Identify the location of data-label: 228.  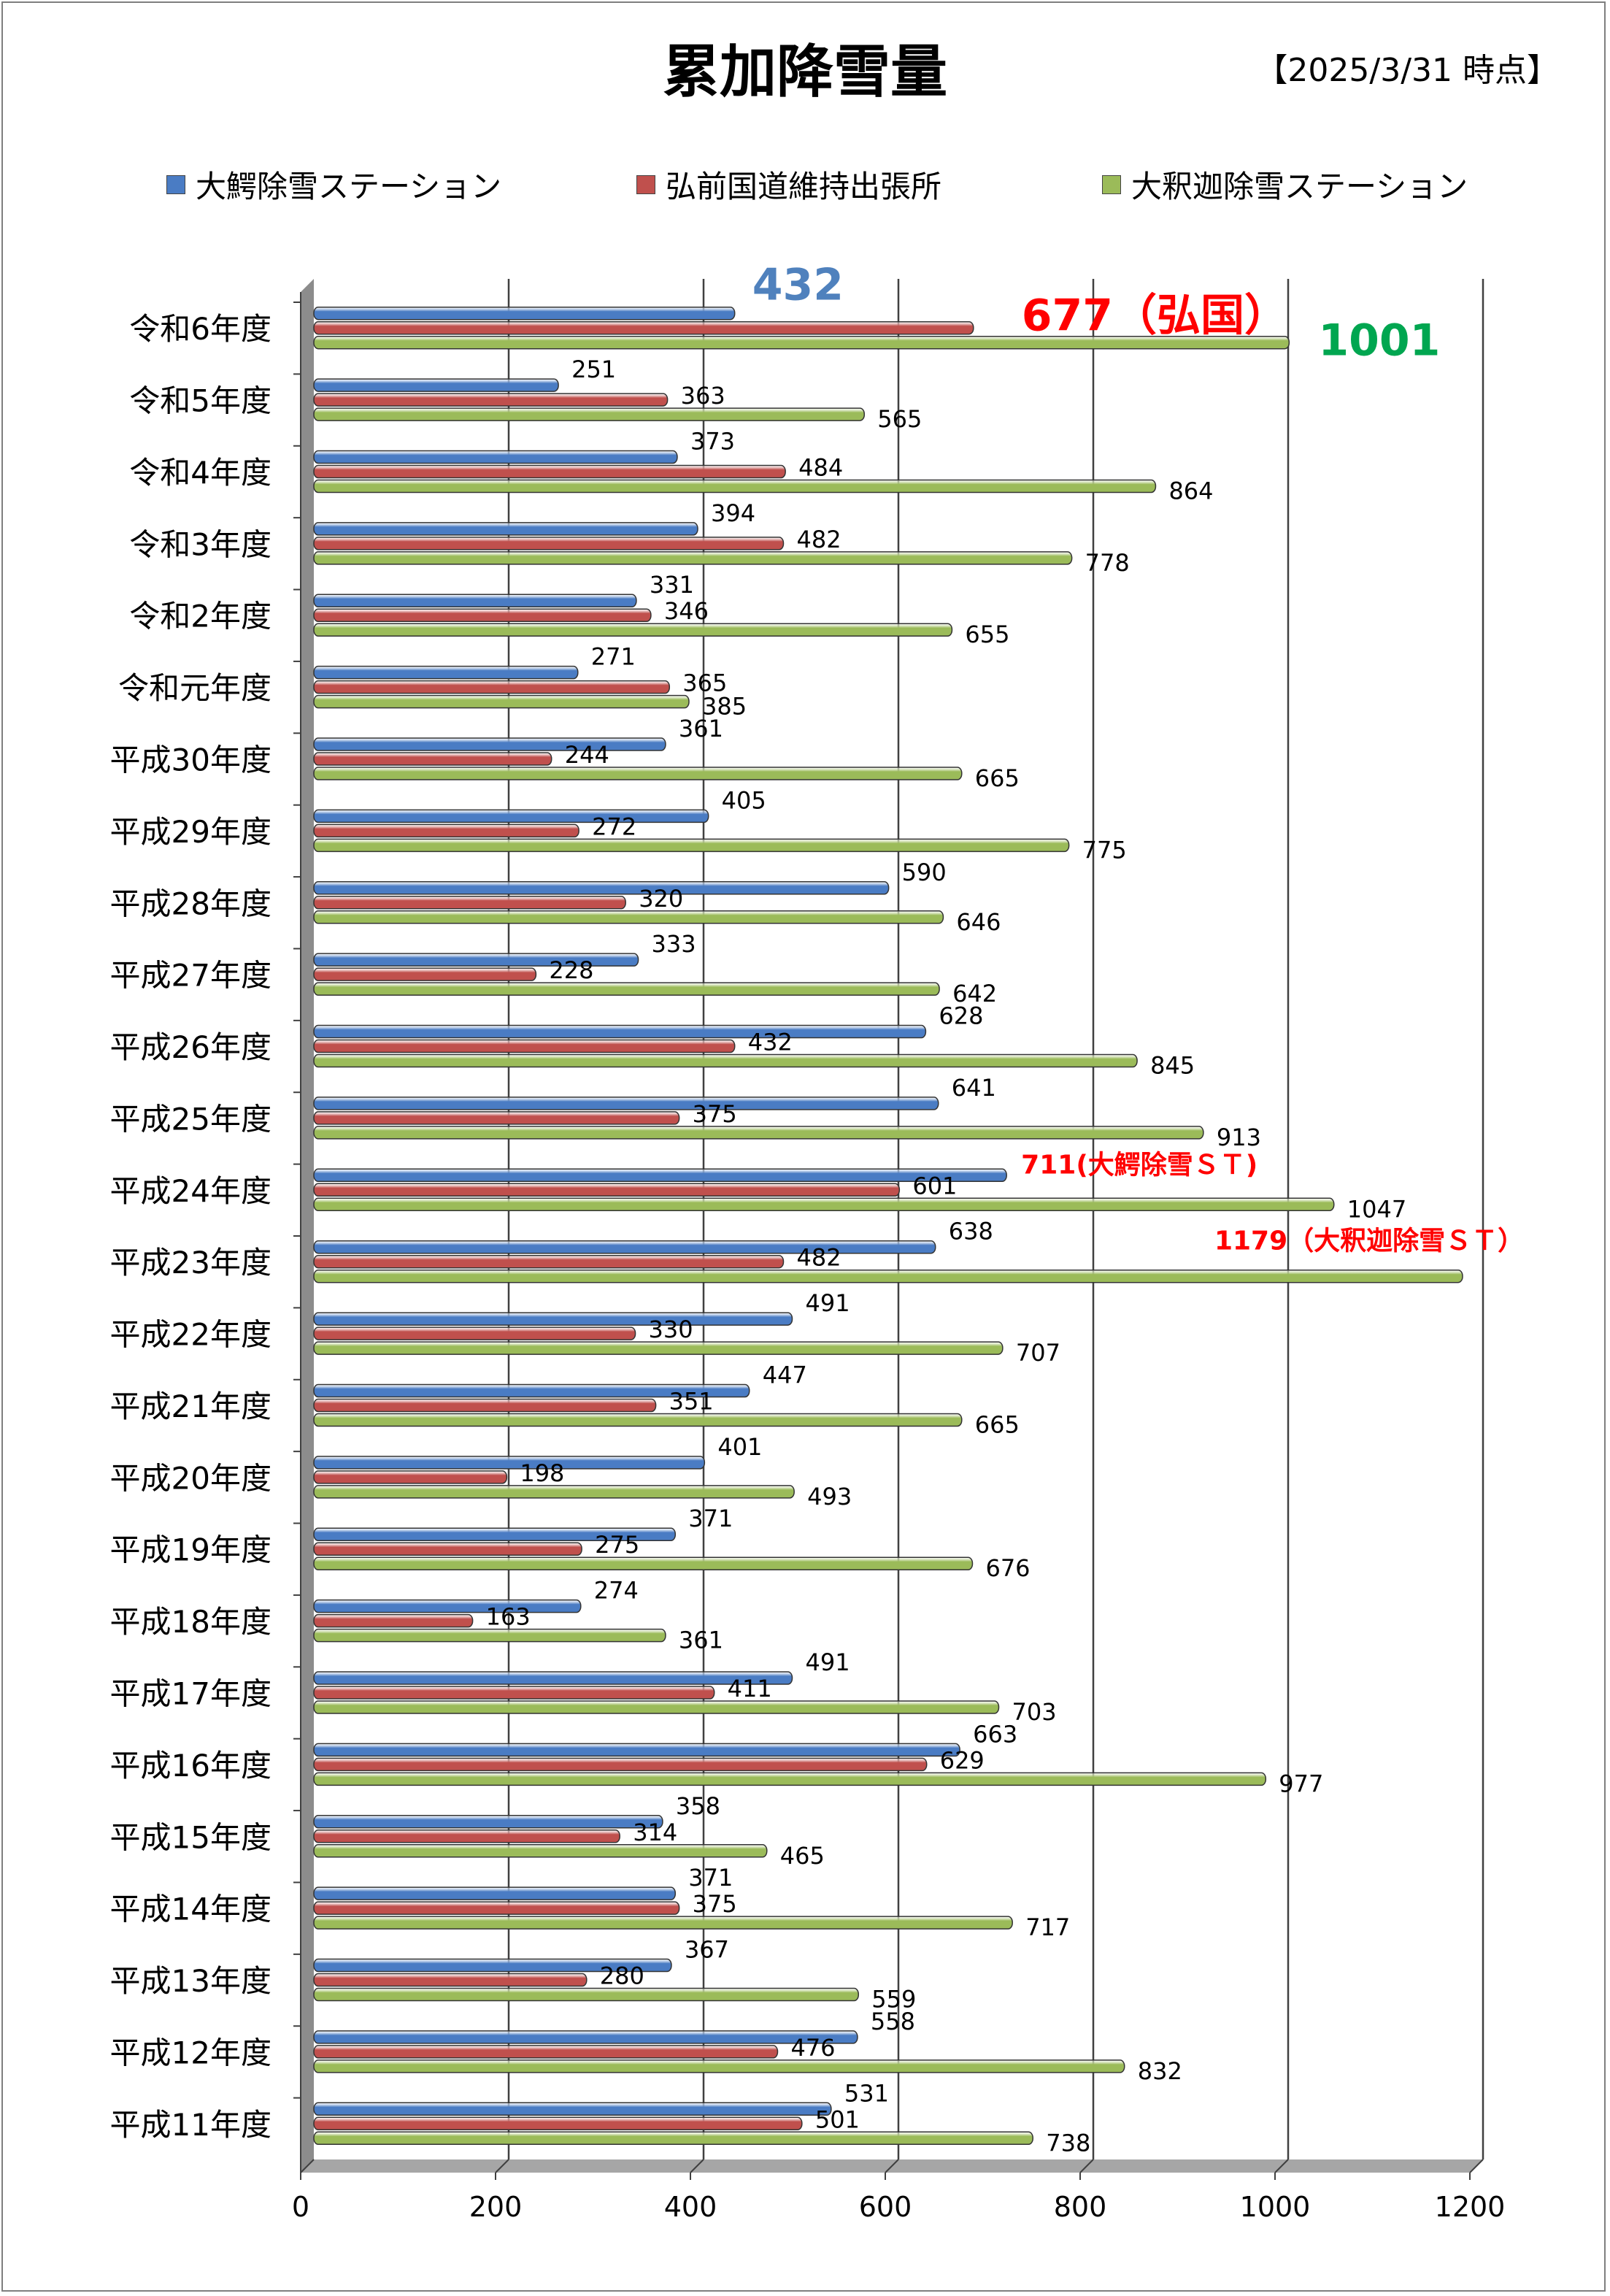
(571, 970).